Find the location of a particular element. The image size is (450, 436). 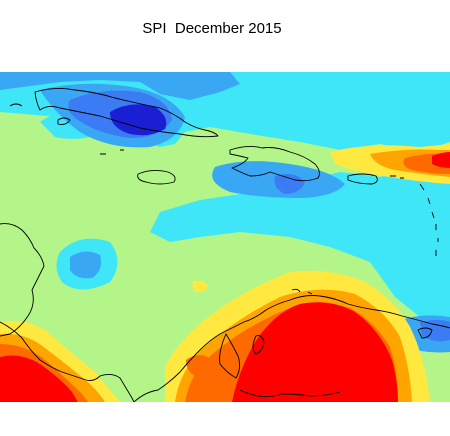

trinidad-coastline is located at coordinates (425, 333).